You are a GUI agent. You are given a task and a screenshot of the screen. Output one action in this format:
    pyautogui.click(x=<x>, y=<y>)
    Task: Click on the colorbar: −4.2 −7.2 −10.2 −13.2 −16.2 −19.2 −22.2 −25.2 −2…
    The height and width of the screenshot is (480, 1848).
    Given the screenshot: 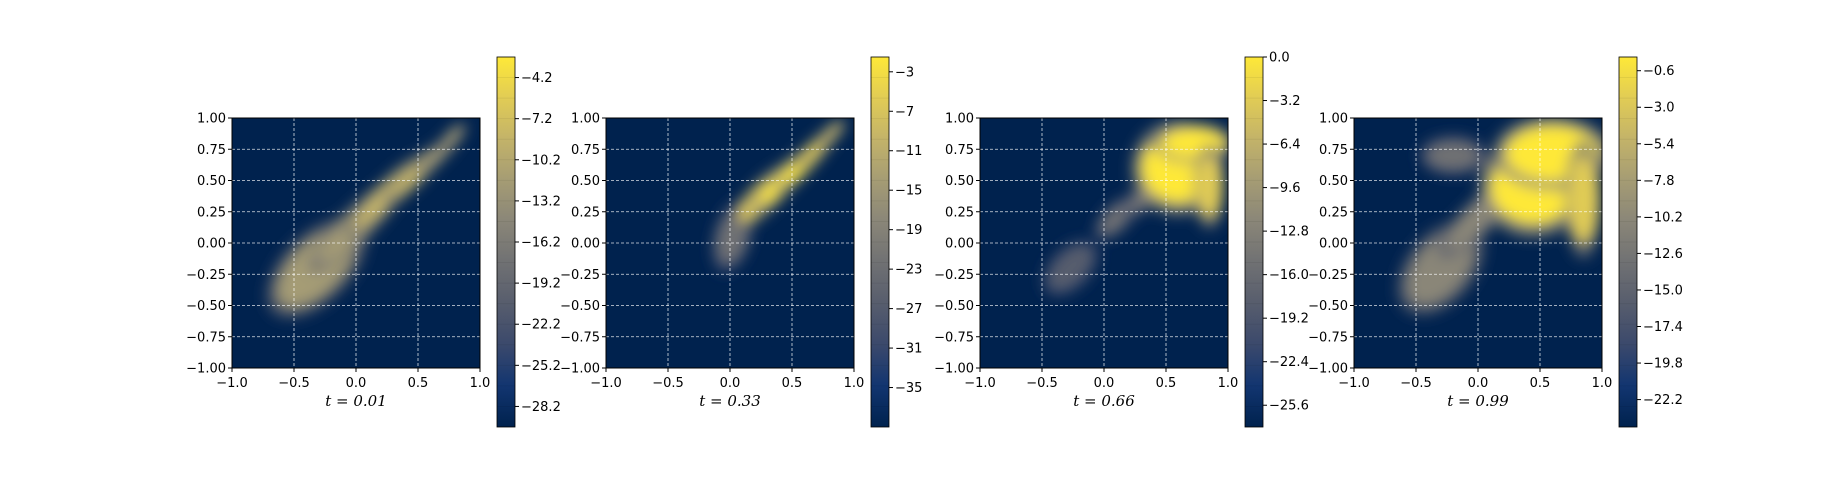 What is the action you would take?
    pyautogui.click(x=528, y=242)
    